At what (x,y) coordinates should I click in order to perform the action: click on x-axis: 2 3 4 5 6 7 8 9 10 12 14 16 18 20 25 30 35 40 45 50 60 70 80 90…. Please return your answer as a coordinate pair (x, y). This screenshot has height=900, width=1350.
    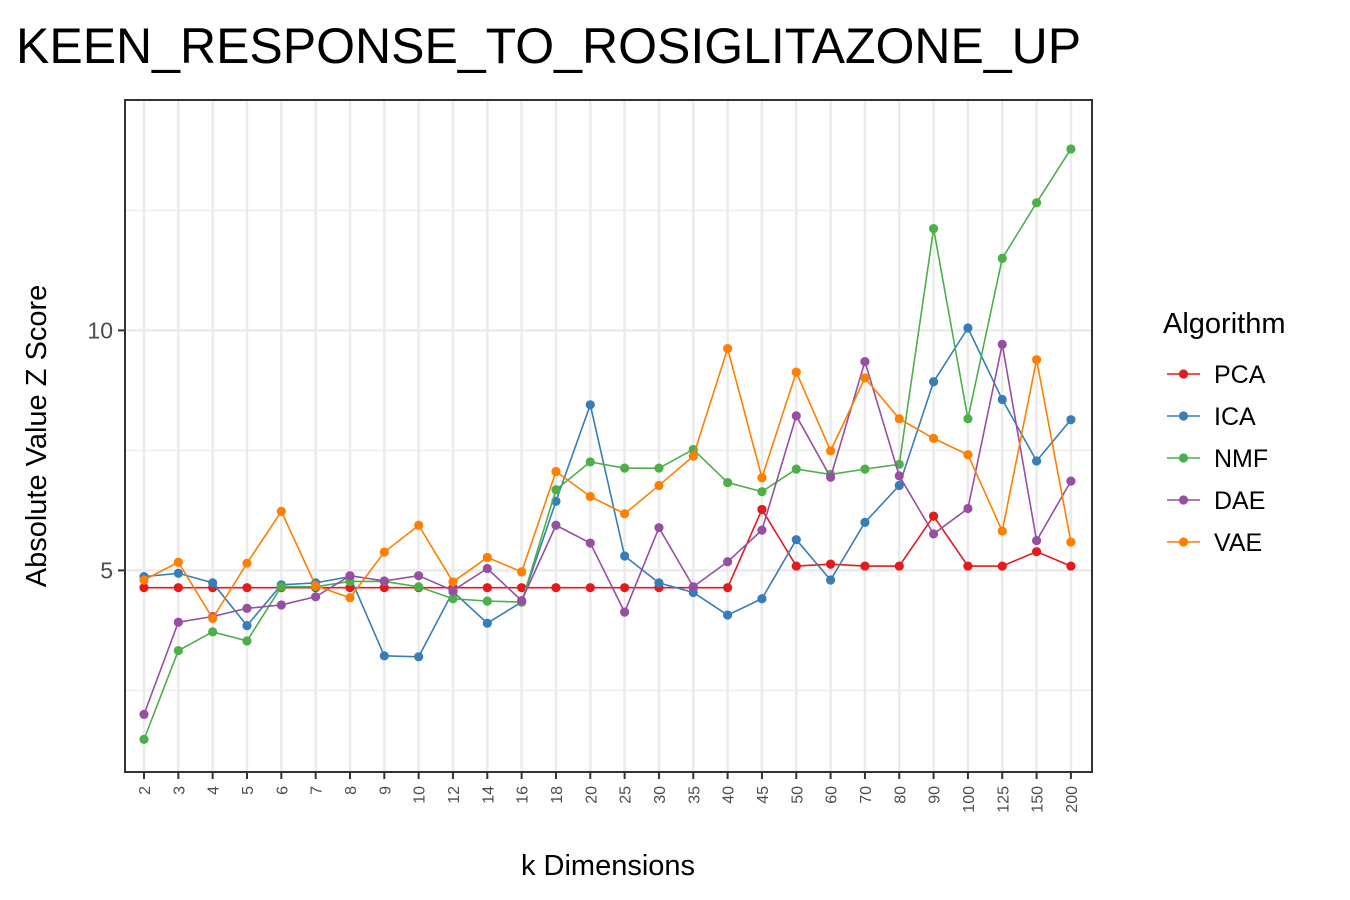
    Looking at the image, I should click on (609, 792).